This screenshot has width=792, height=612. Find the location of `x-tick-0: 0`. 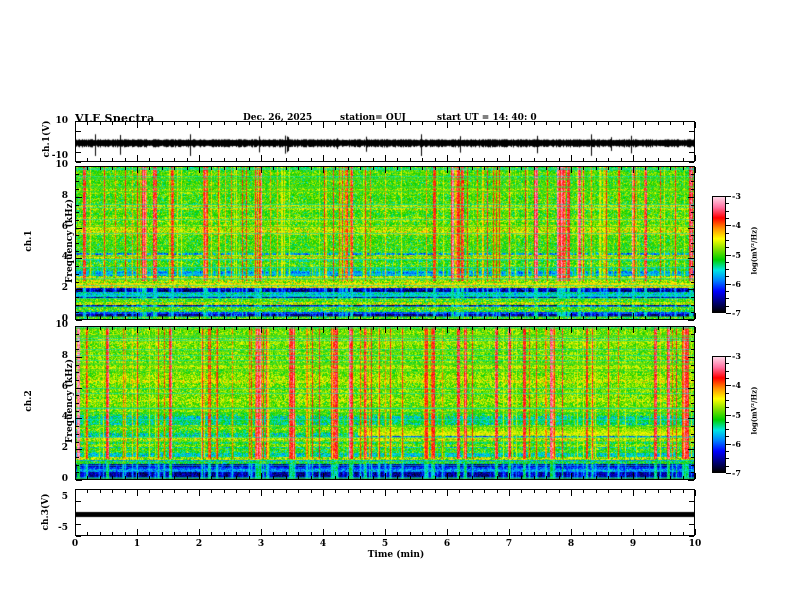

x-tick-0: 0 is located at coordinates (75, 544).